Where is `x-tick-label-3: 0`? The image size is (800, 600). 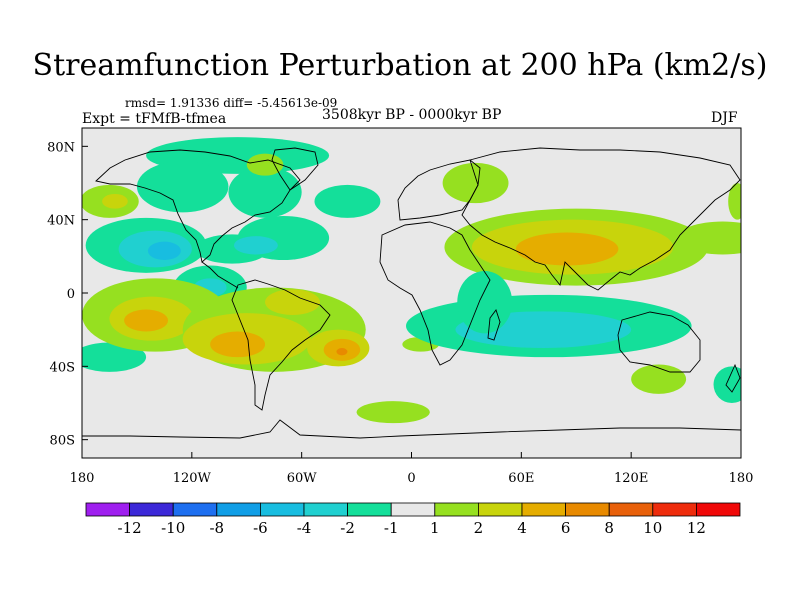 x-tick-label-3: 0 is located at coordinates (411, 478).